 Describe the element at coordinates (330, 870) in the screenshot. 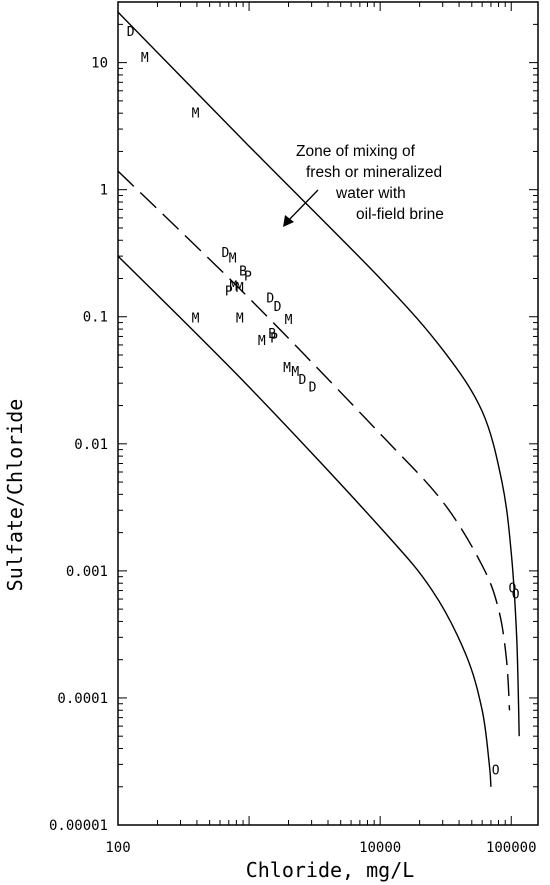

I see `x-axis-title: Chloride, mg/L` at that location.